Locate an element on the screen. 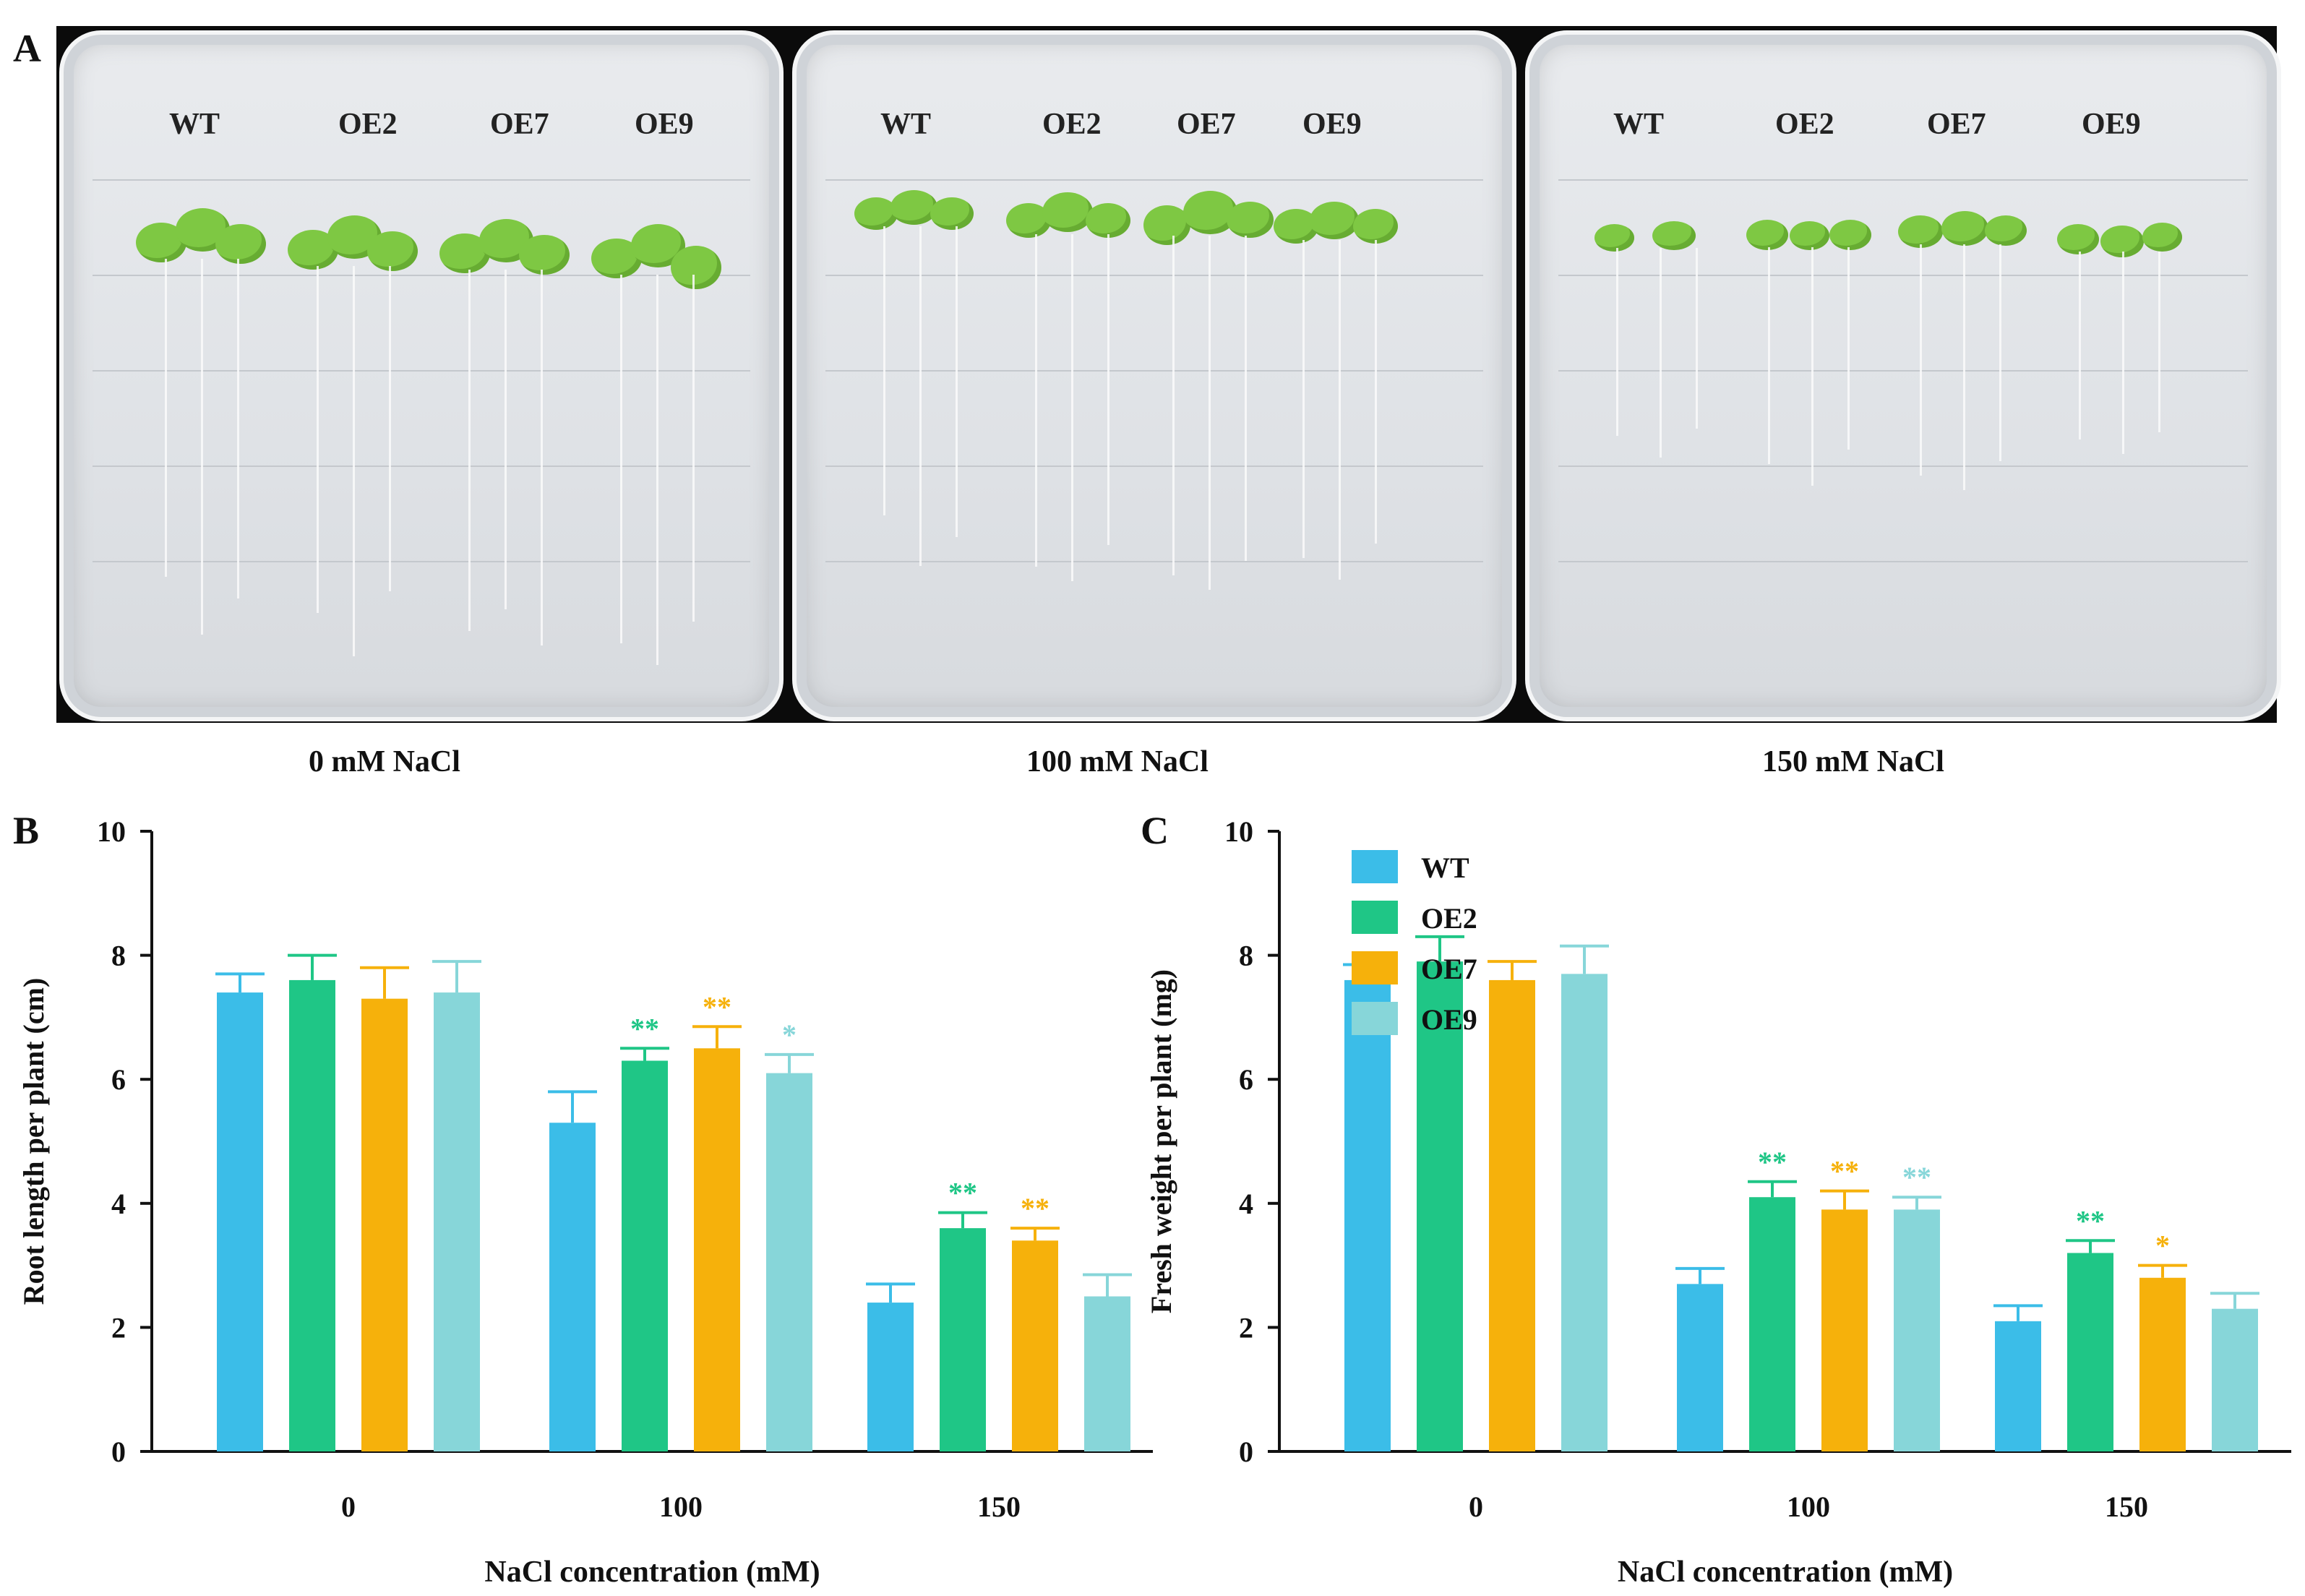 This screenshot has height=1596, width=2305. legend-swatch-oe7 is located at coordinates (1375, 967).